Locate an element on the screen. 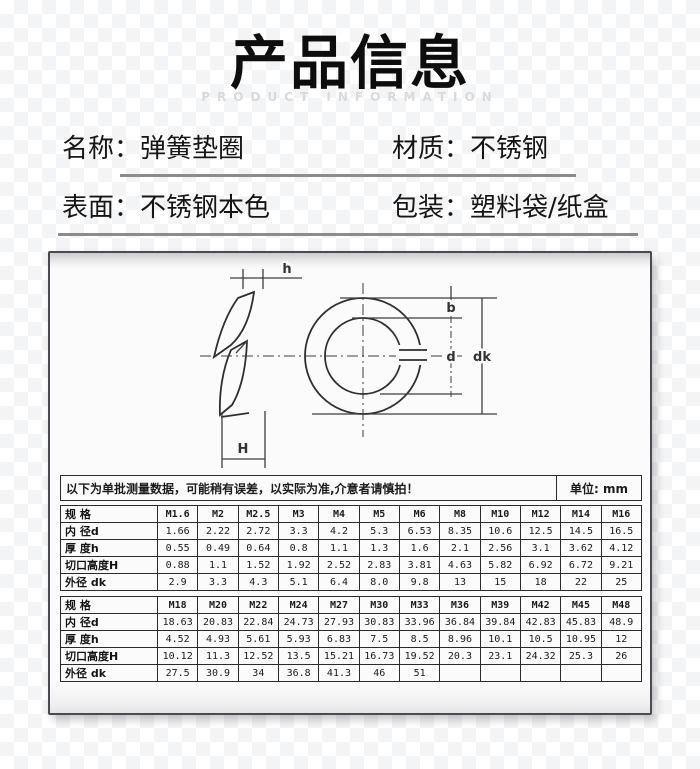 The width and height of the screenshot is (700, 769). dim-label-dk: dk is located at coordinates (482, 357).